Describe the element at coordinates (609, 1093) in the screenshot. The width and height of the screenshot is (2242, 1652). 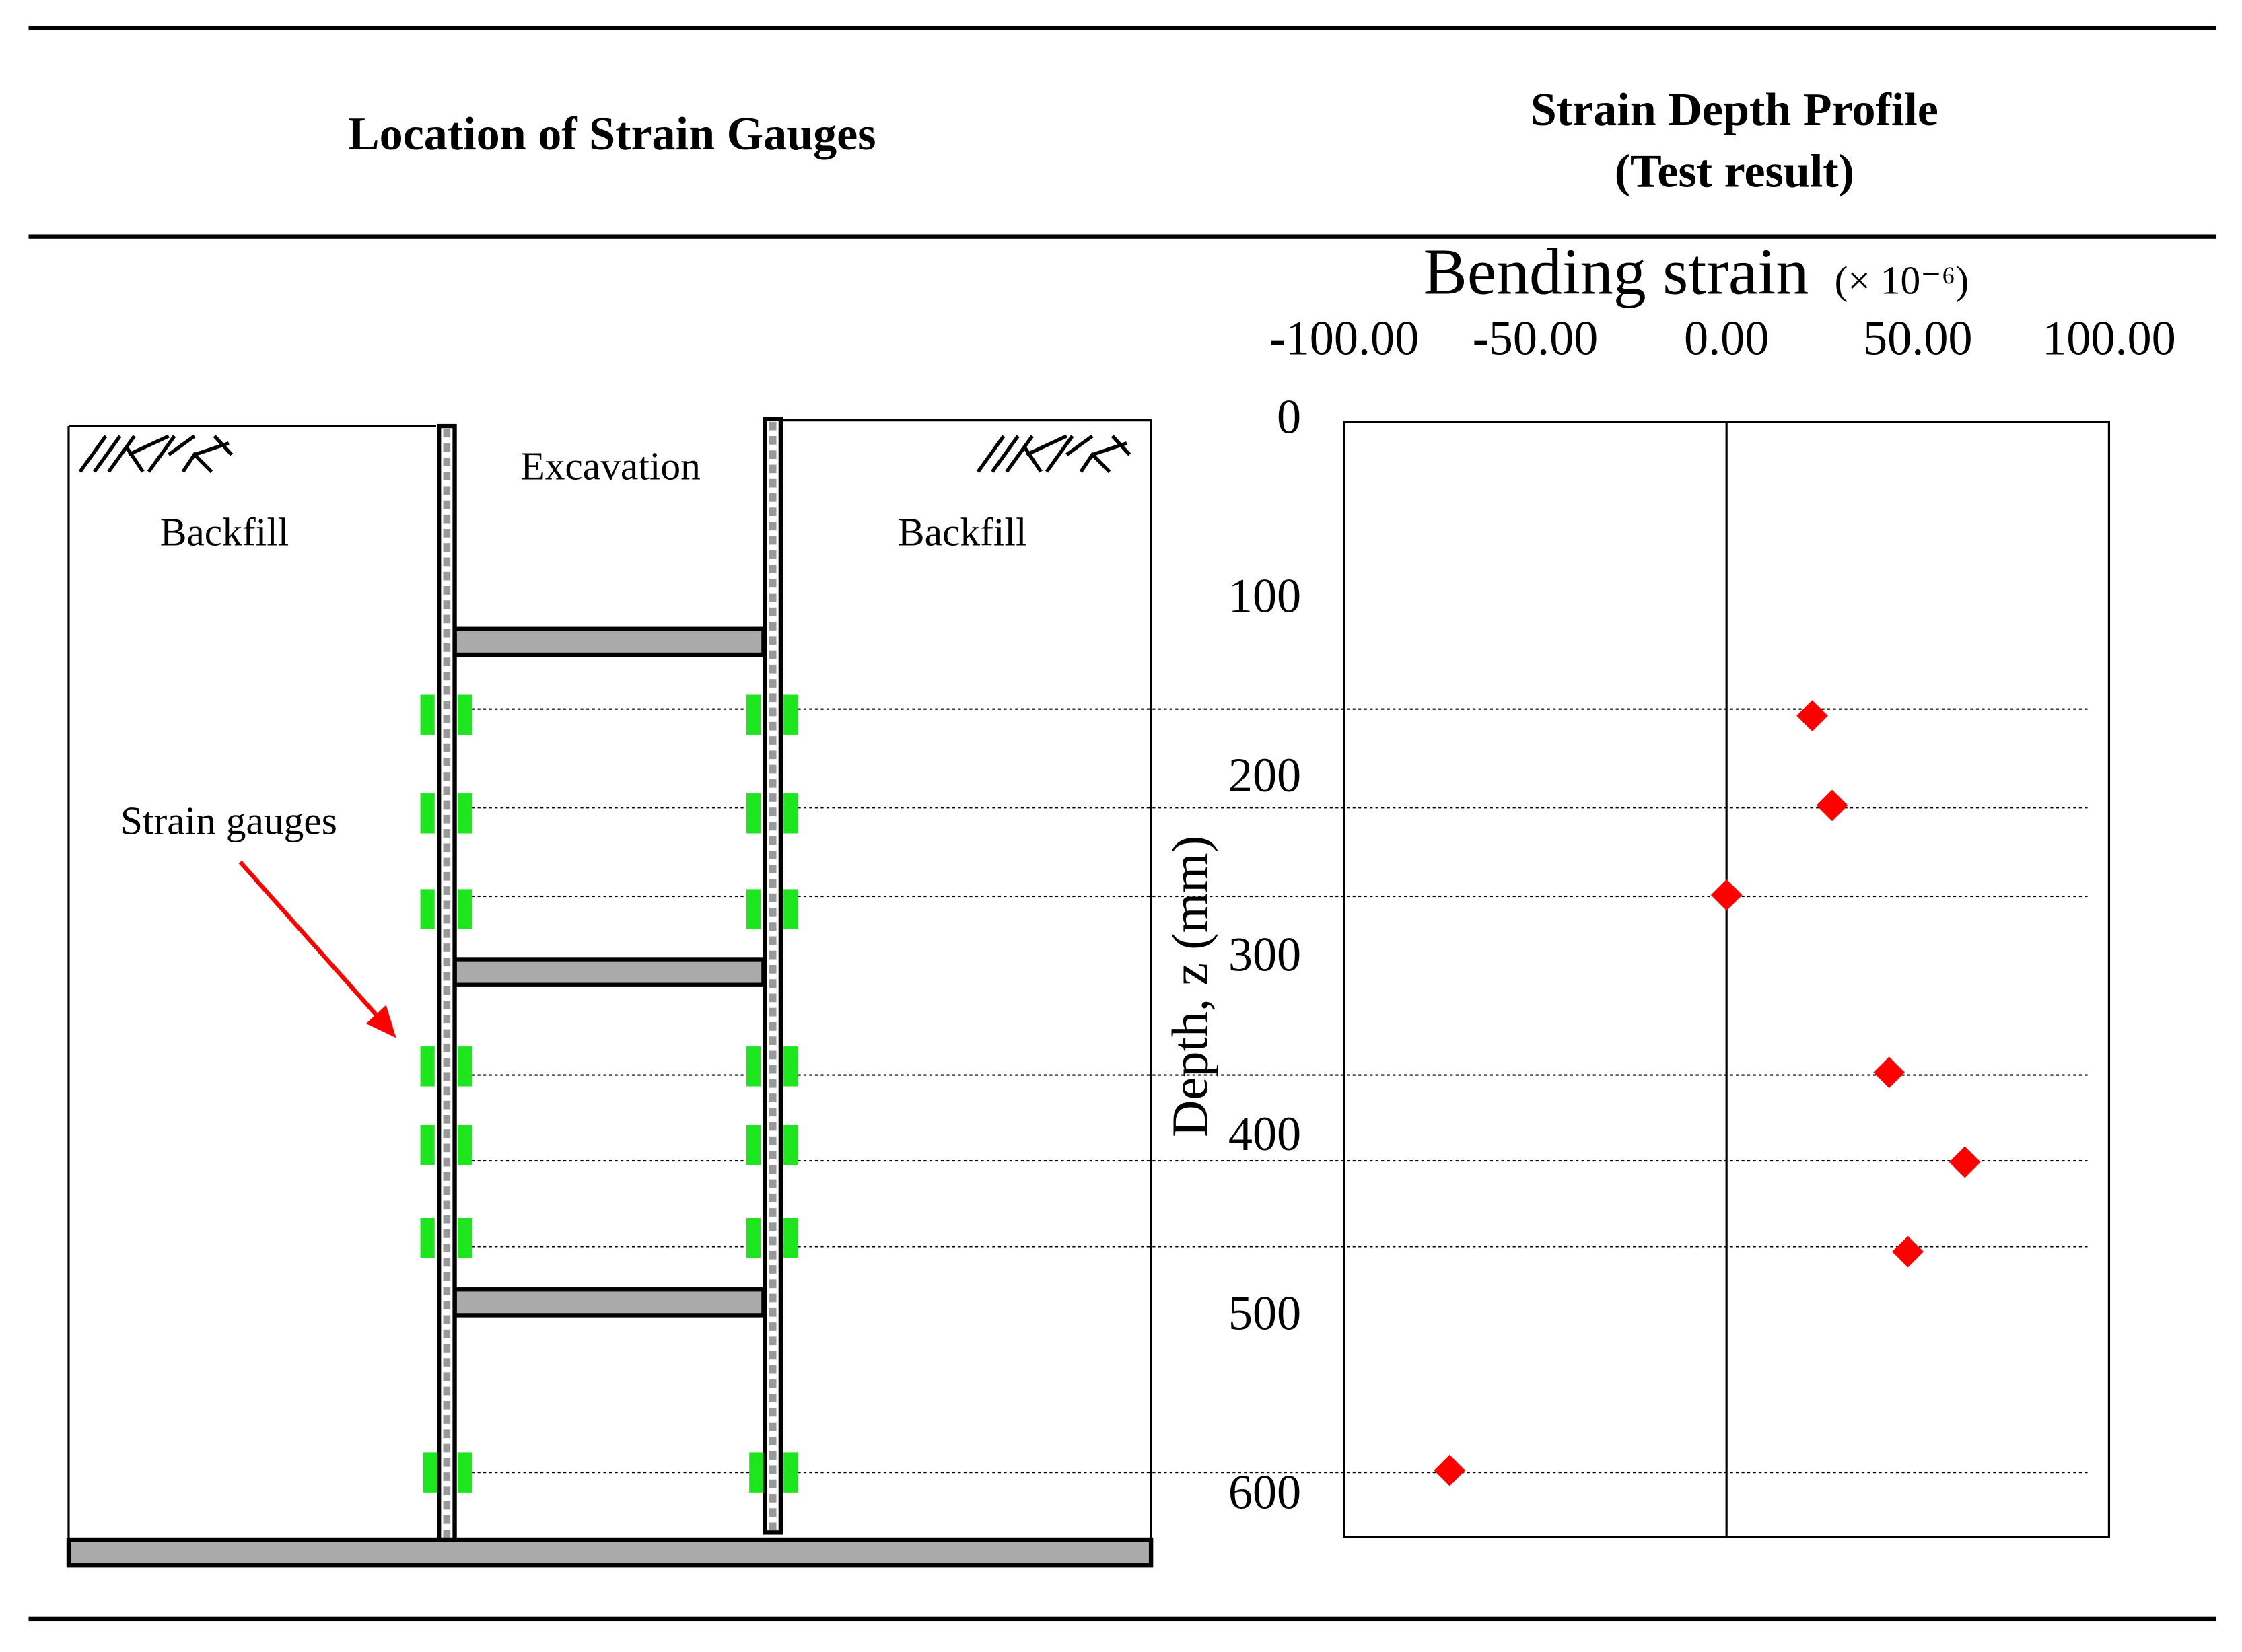
I see `gauges` at that location.